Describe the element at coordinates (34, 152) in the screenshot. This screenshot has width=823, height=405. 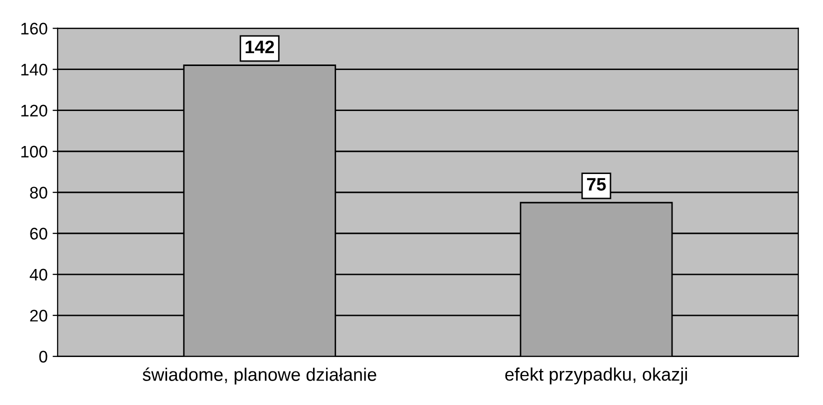
I see `y-tick-label: 100` at that location.